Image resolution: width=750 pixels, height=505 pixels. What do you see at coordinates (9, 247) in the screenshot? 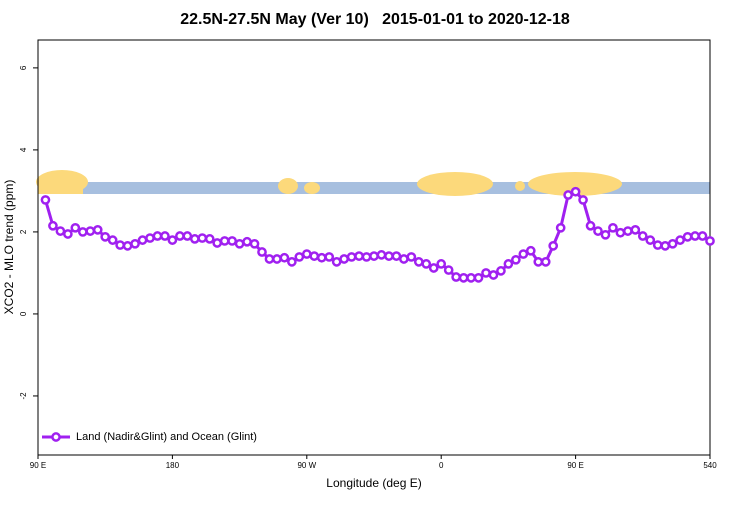
I see `y-axis-label: XCO2 - MLO trend (ppm)` at bounding box center [9, 247].